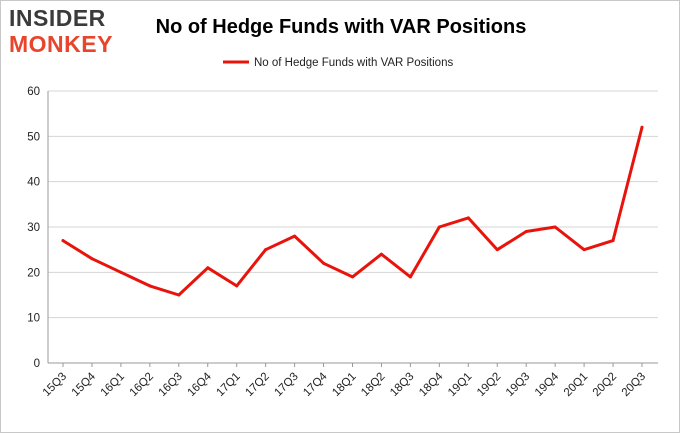 The height and width of the screenshot is (433, 680). Describe the element at coordinates (33, 183) in the screenshot. I see `y-tick-label: 40` at that location.